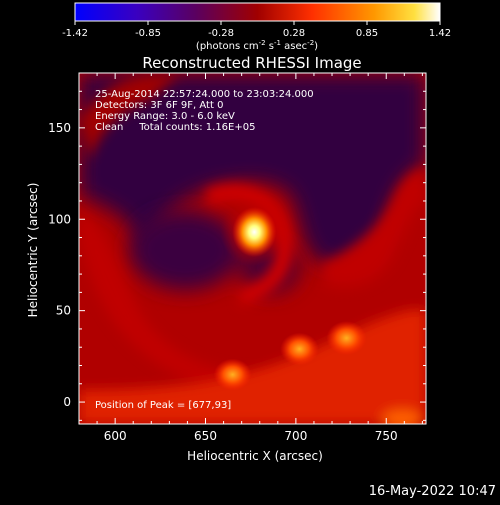  Describe the element at coordinates (159, 105) in the screenshot. I see `info-line-detectors: Detectors: 3F 6F 9F, Att 0` at that location.